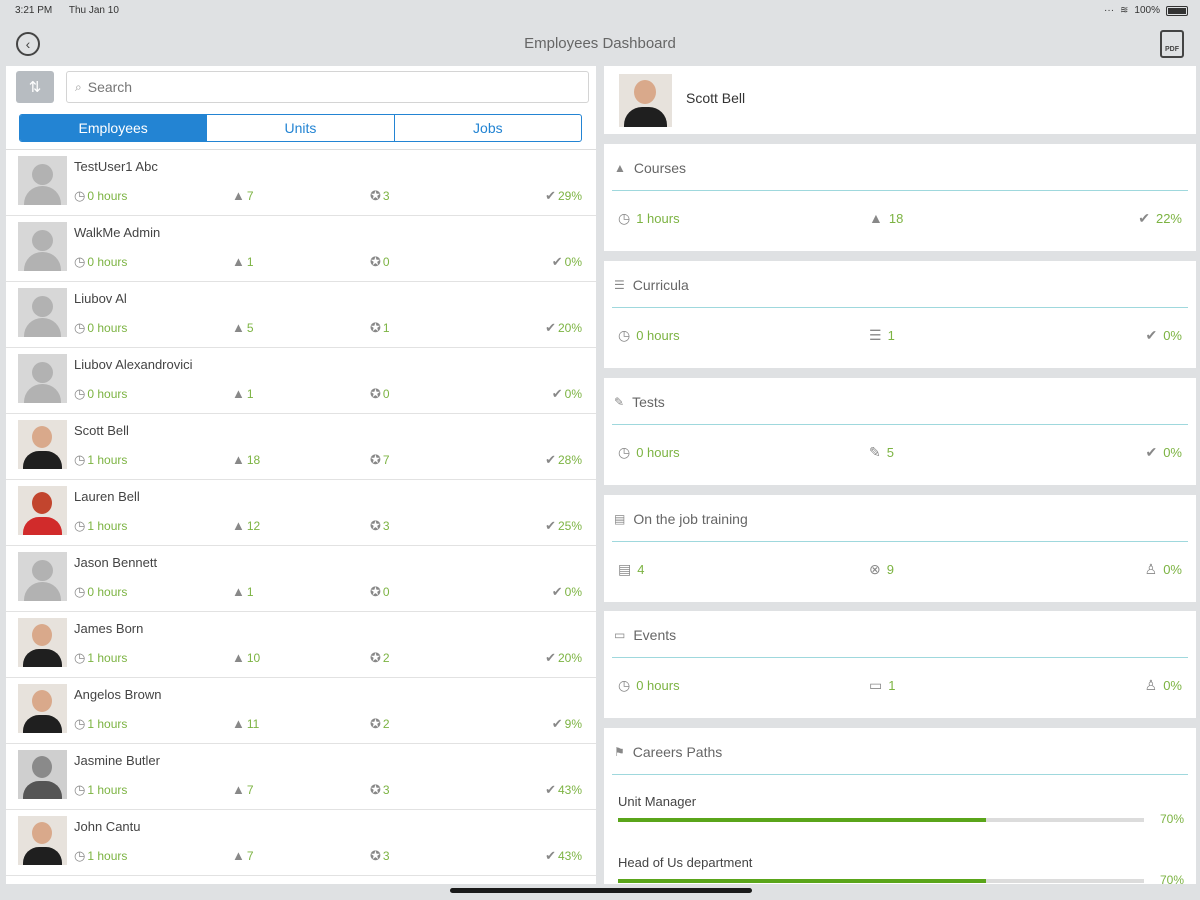 This screenshot has height=900, width=1200. I want to click on employee-row: Lauren Bell ◷ 1 hours ▲ 12 ✪ 3 ✔ 25%, so click(301, 513).